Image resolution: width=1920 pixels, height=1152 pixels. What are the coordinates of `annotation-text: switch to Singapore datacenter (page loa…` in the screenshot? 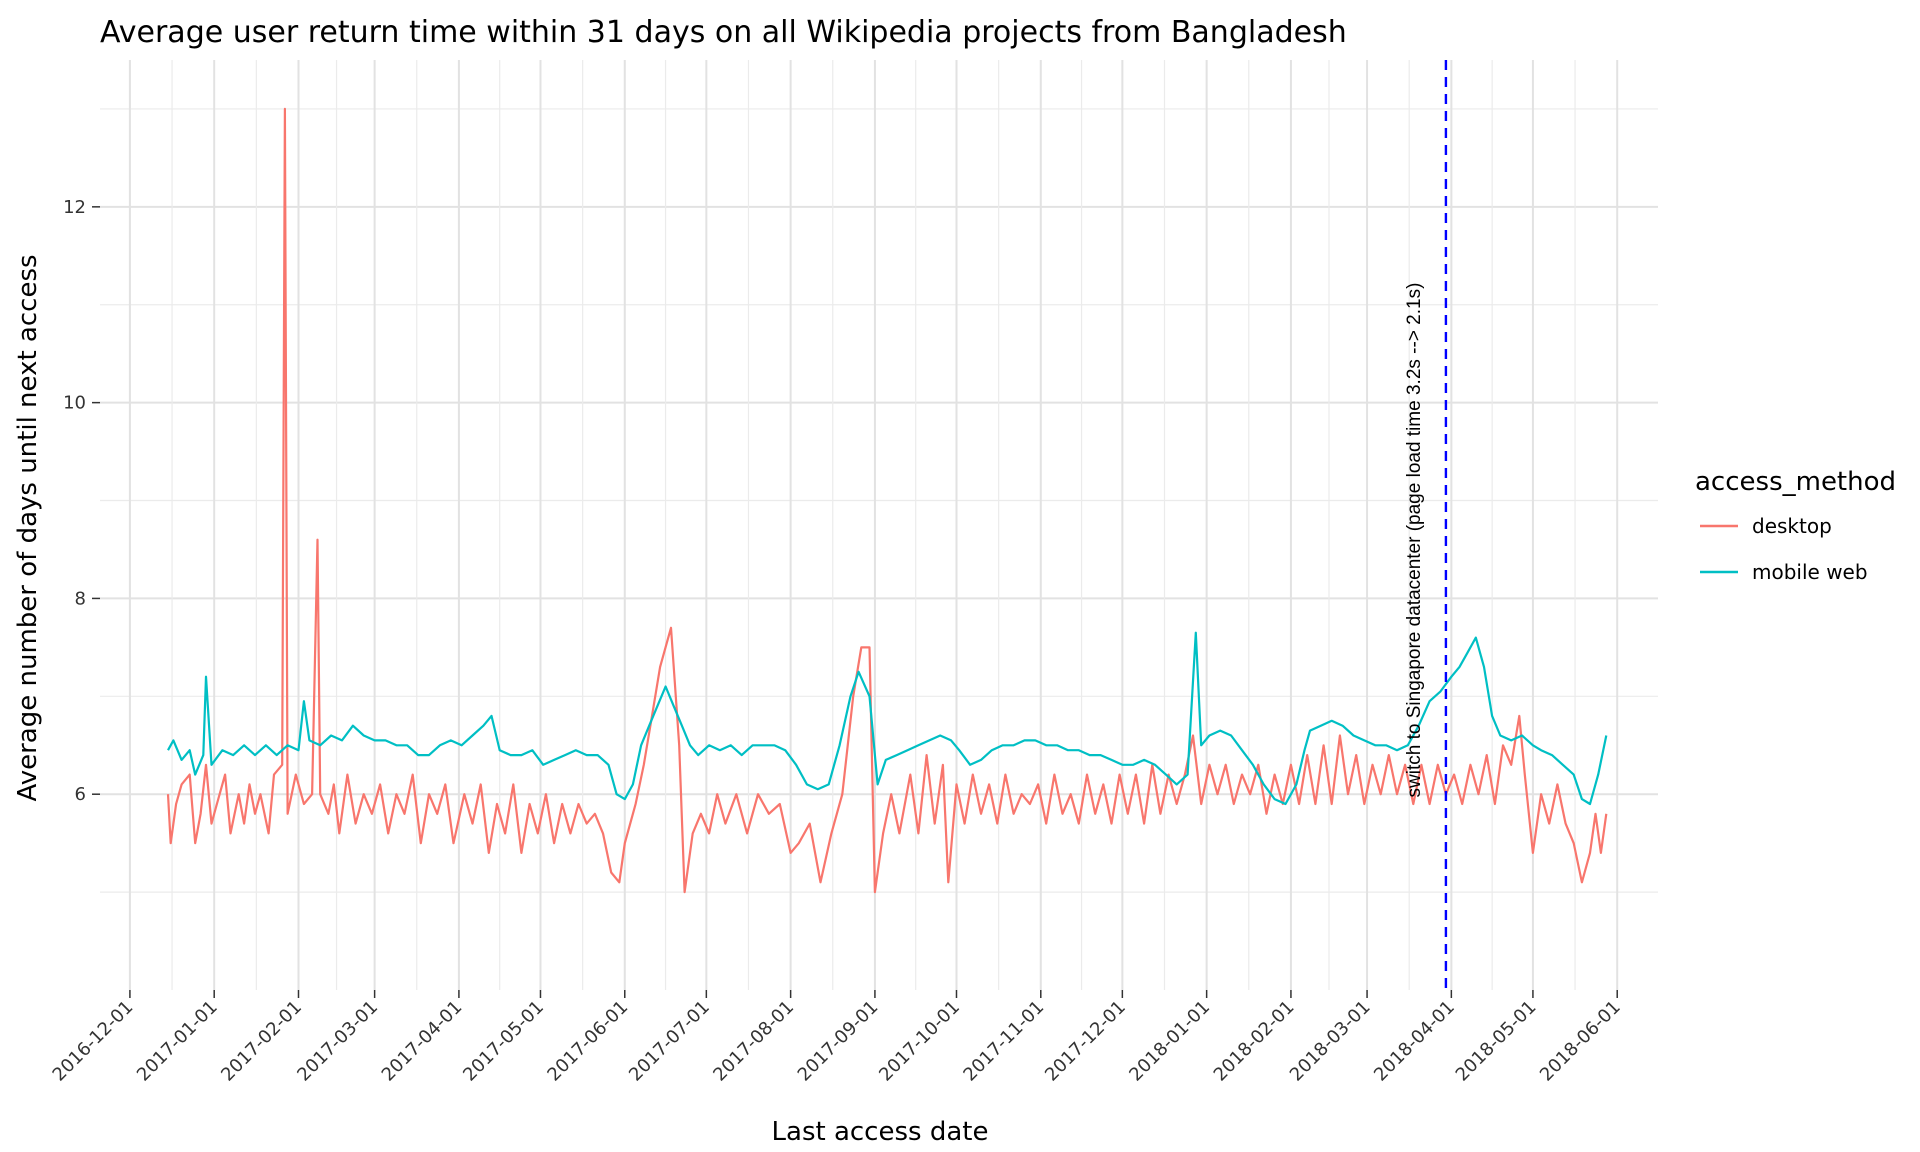 It's located at (1414, 540).